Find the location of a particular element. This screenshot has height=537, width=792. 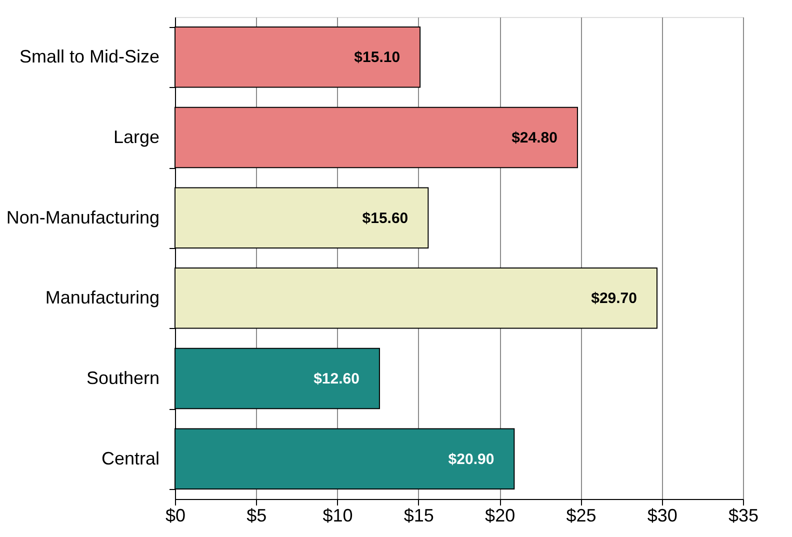

x-tick-label: $0 is located at coordinates (175, 516).